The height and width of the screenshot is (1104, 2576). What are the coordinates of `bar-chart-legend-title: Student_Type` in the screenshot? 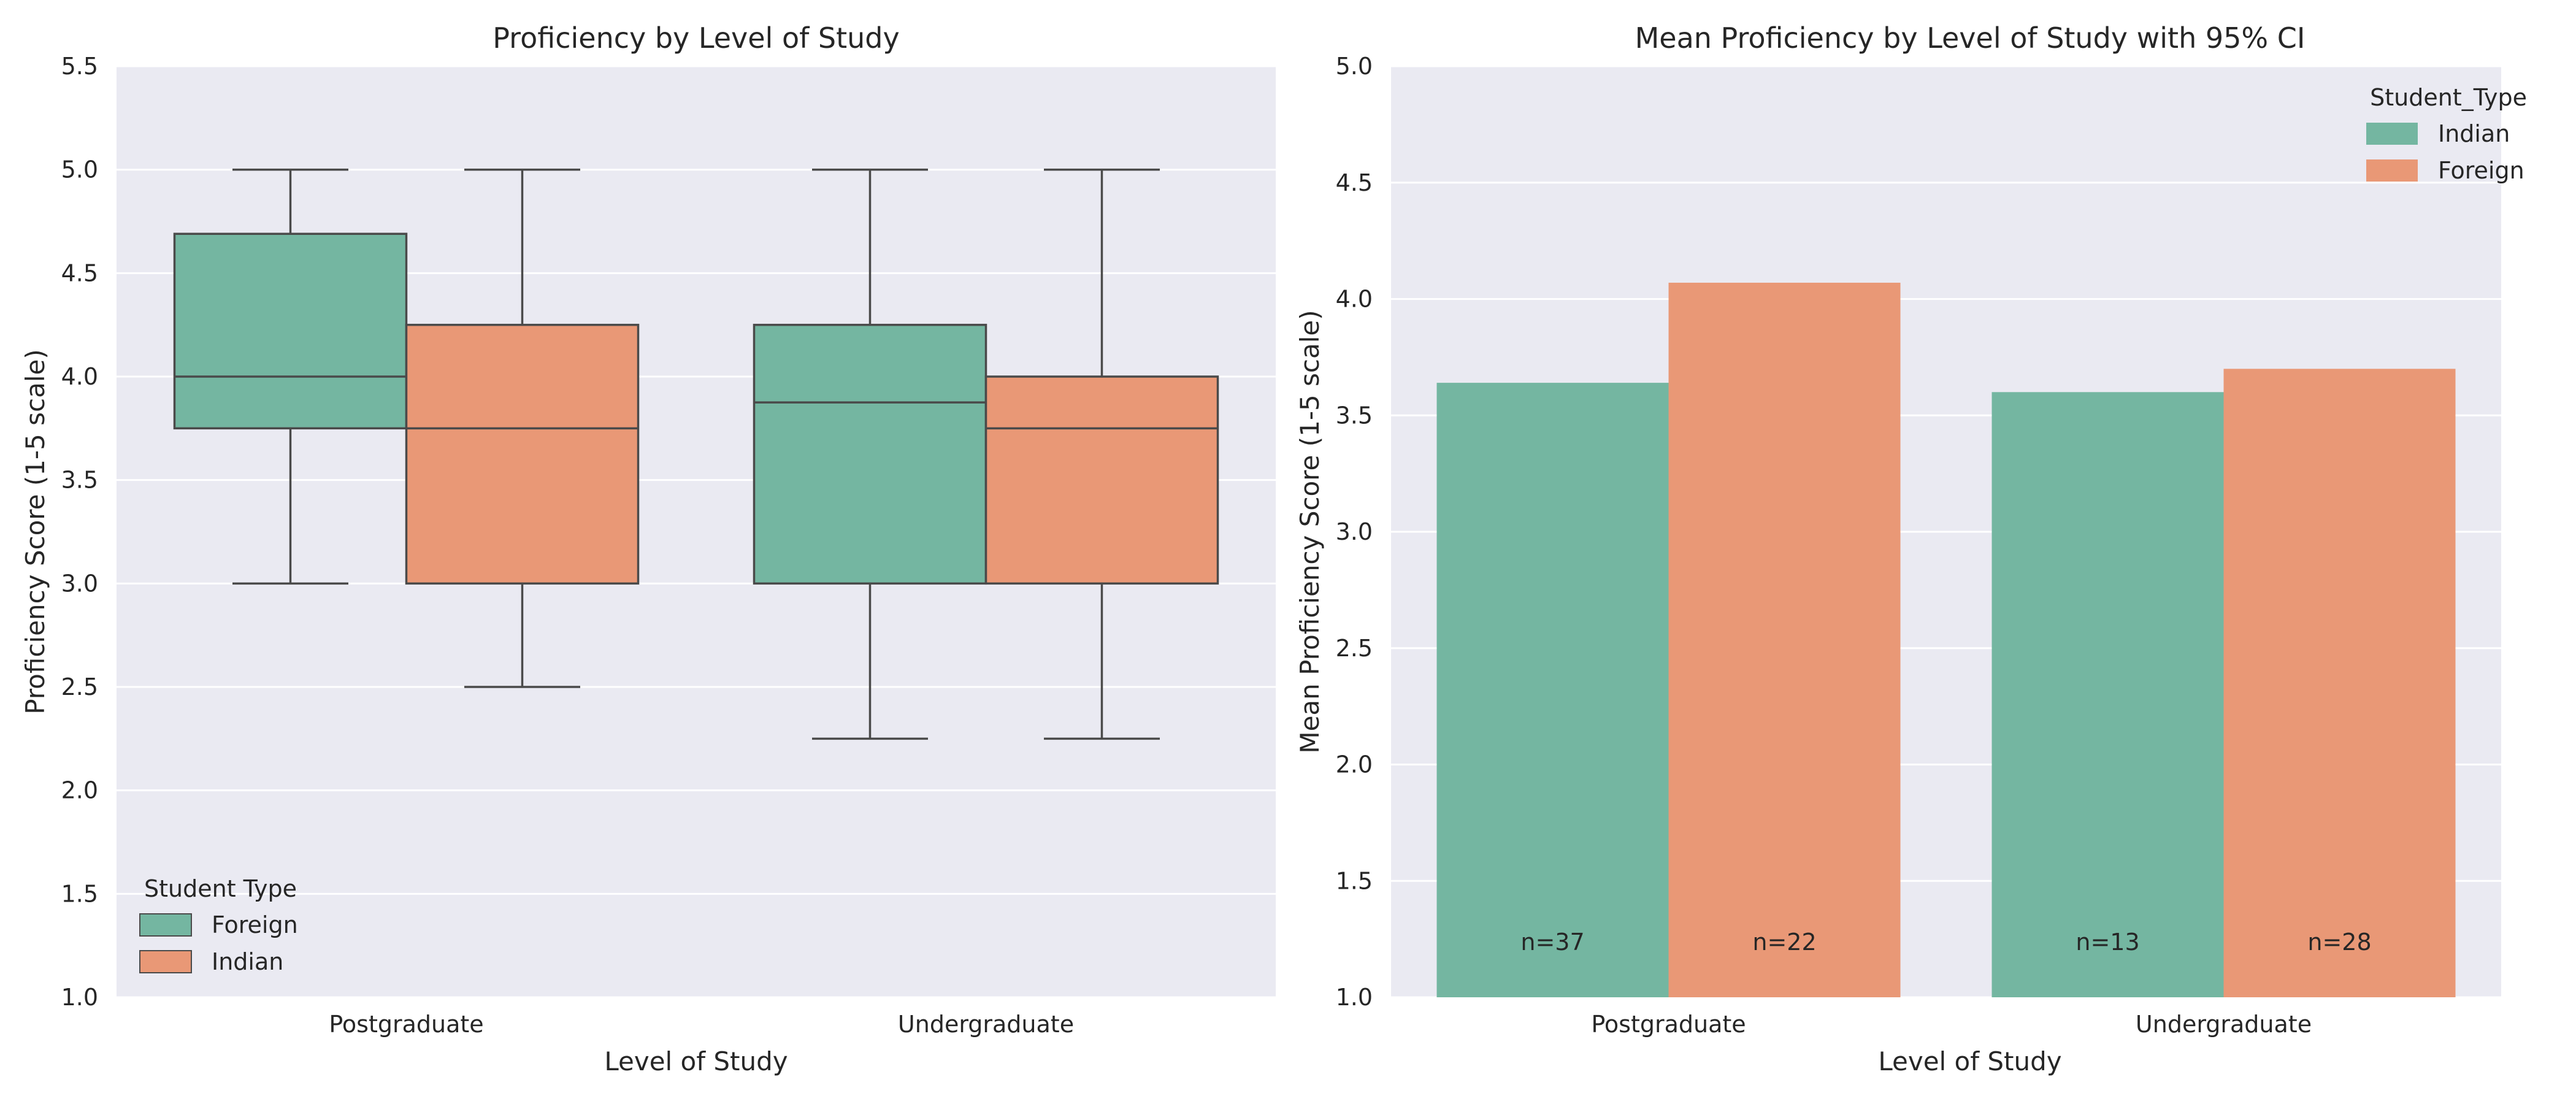 It's located at (2448, 97).